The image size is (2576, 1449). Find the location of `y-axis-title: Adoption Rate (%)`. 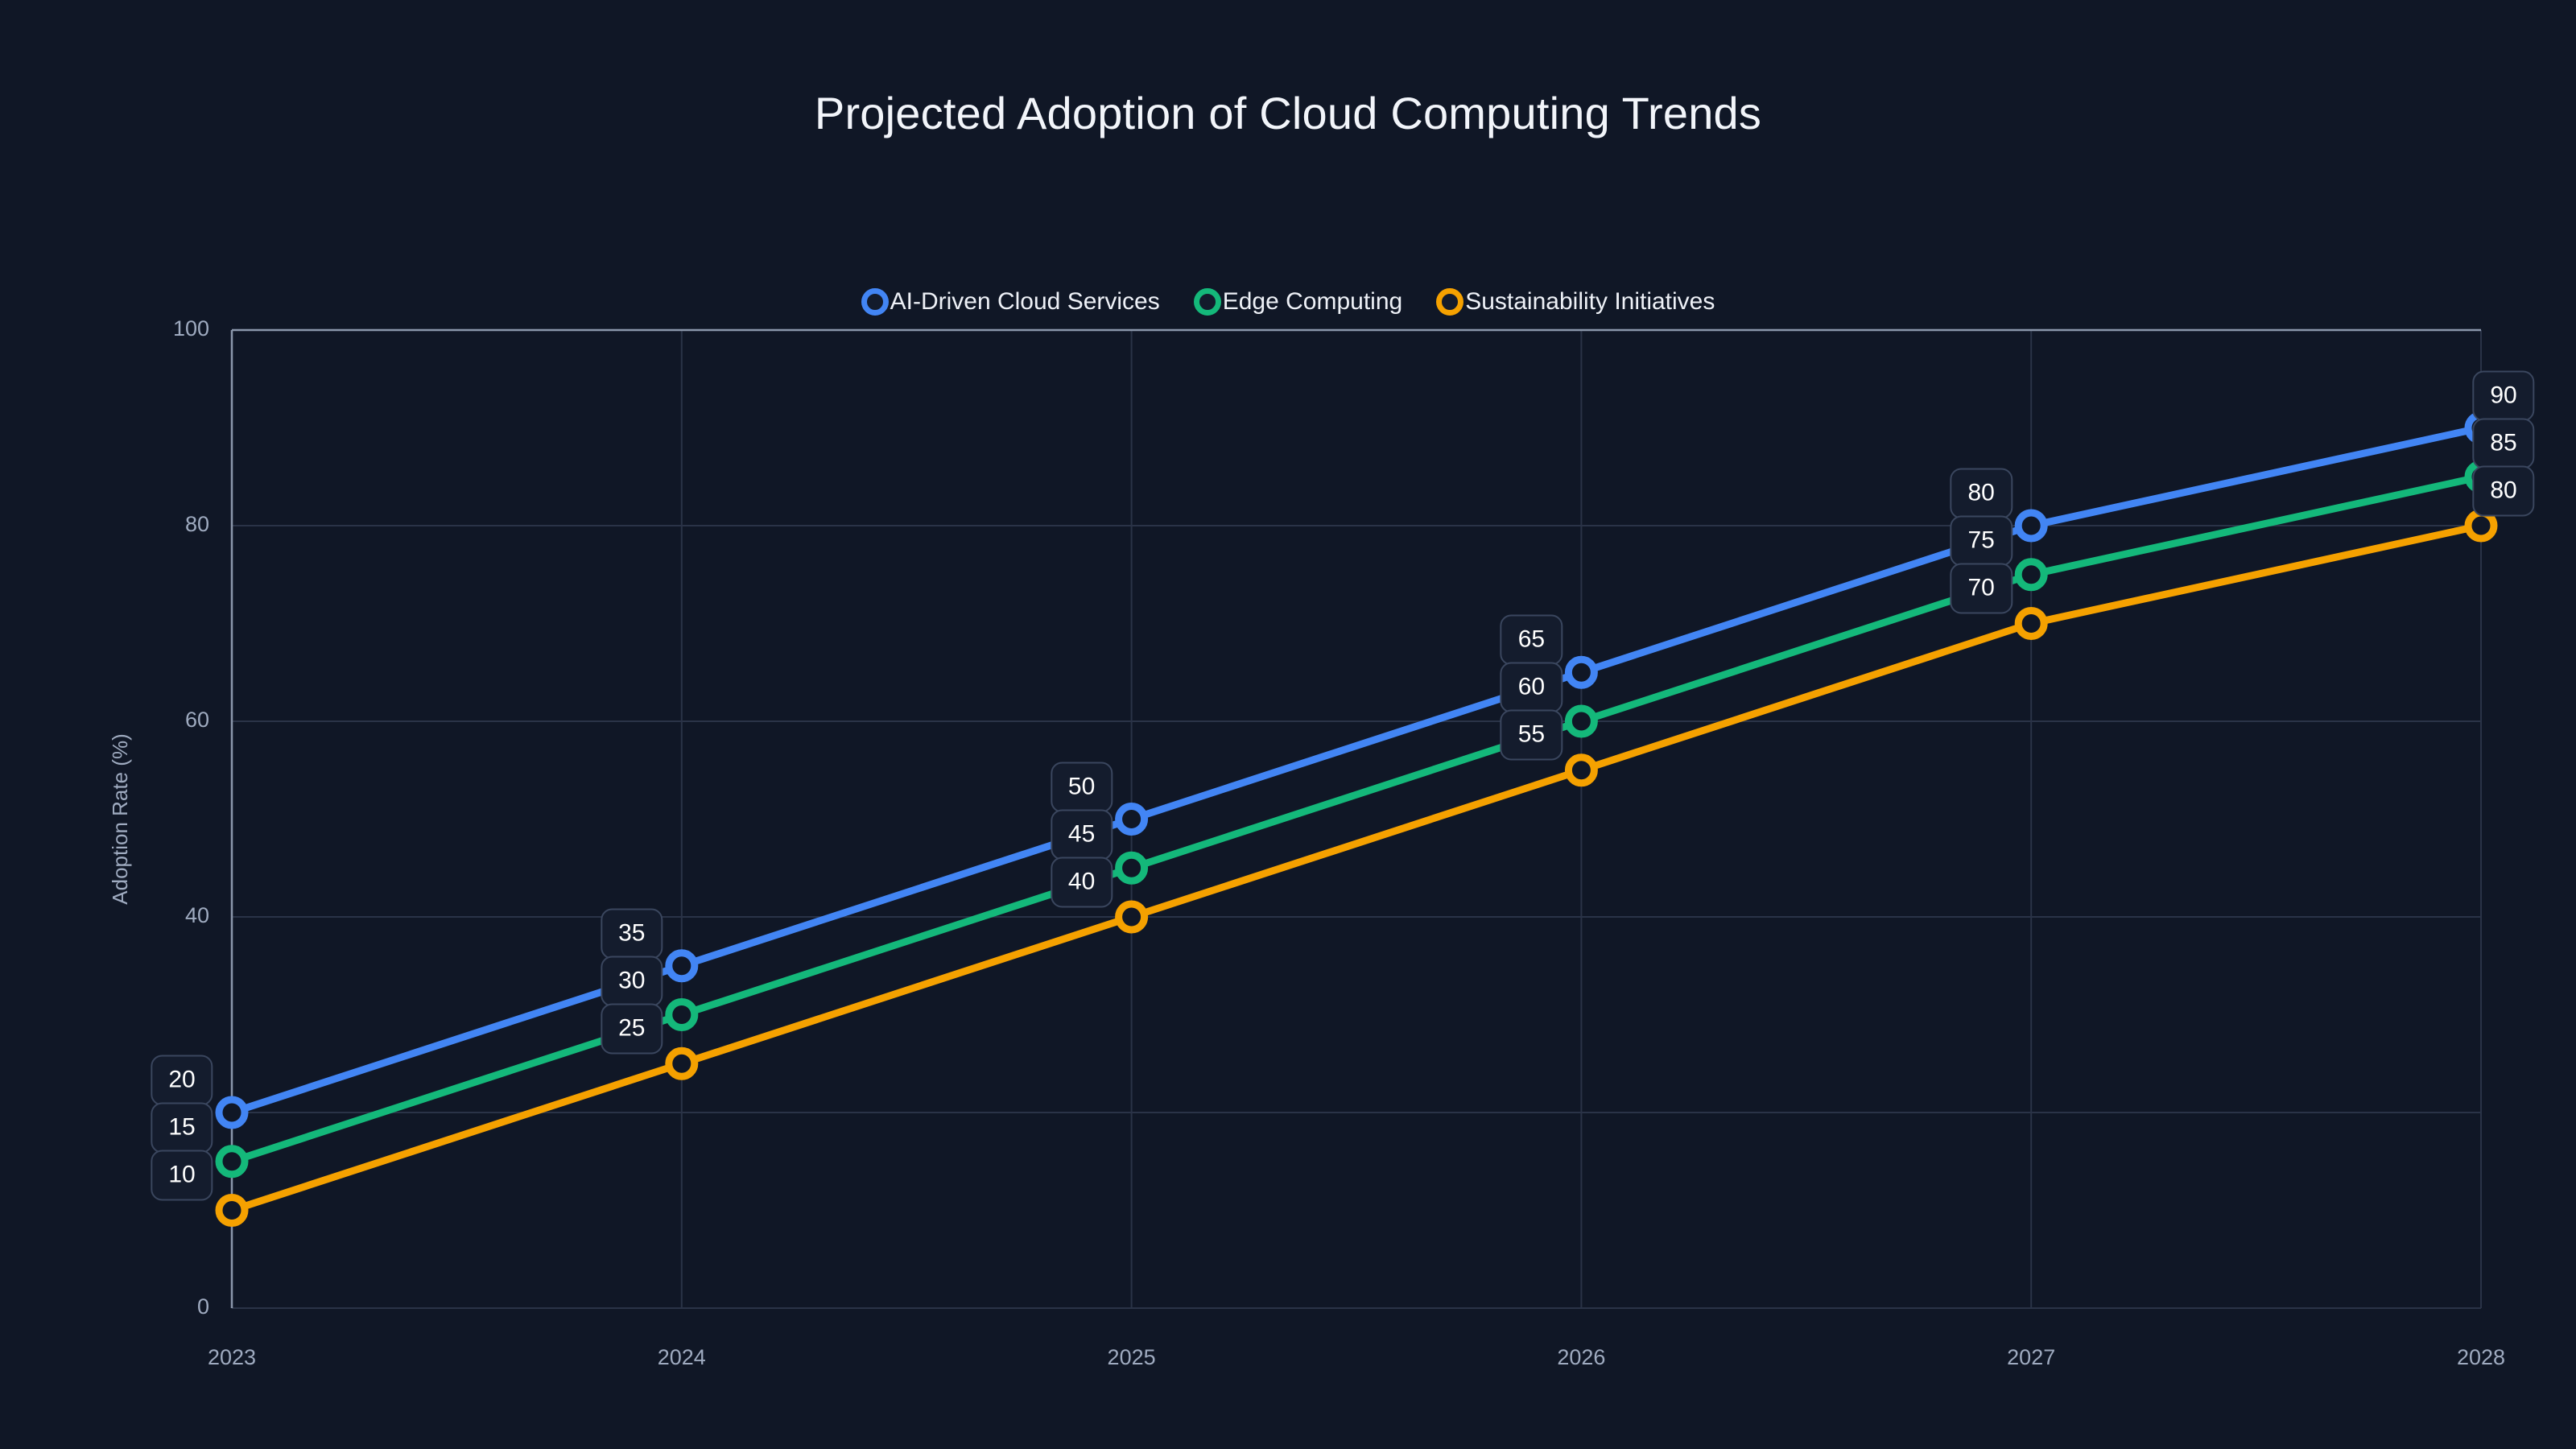

y-axis-title: Adoption Rate (%) is located at coordinates (120, 818).